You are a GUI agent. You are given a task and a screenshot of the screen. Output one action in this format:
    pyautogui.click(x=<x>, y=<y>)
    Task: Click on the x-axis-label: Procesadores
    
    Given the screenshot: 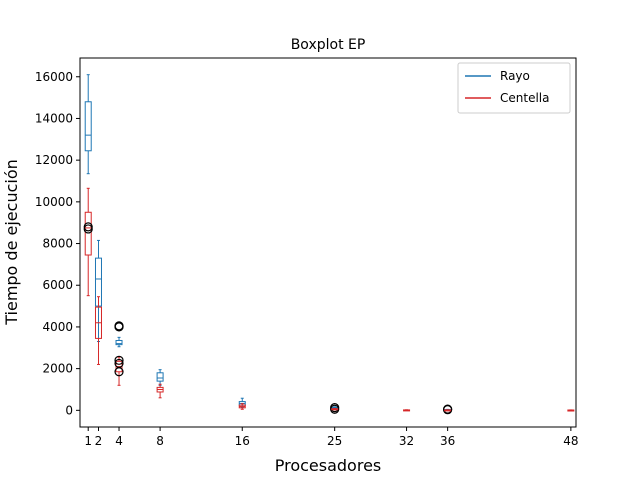 What is the action you would take?
    pyautogui.click(x=328, y=465)
    